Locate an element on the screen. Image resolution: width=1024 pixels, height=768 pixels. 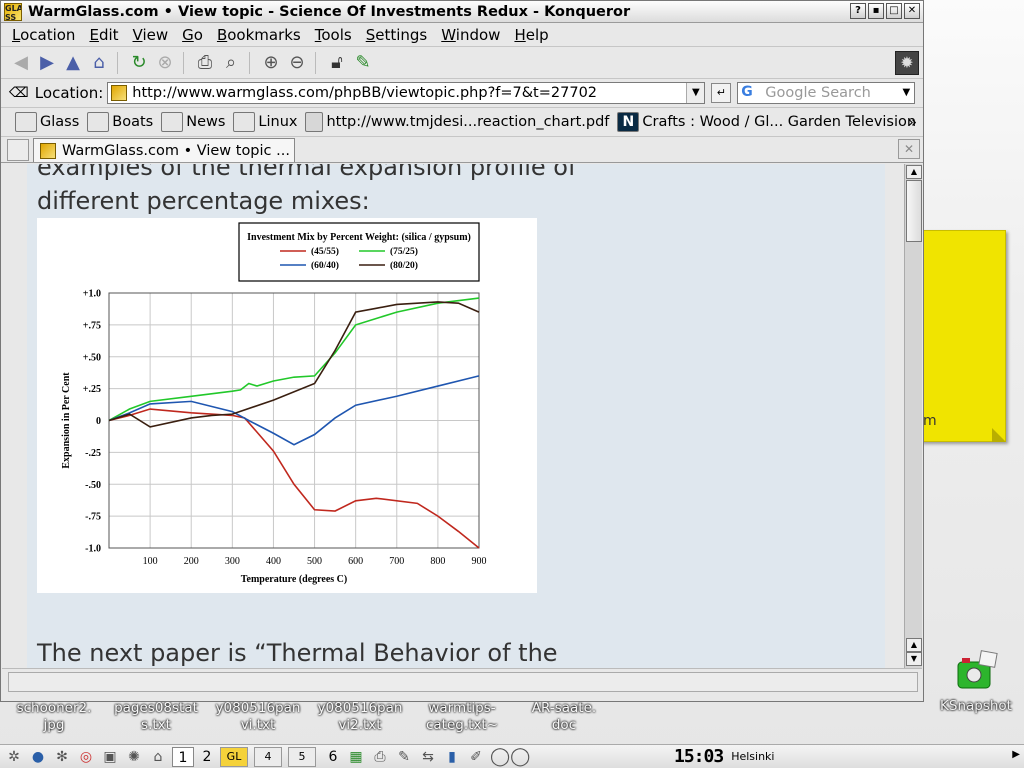
close-button: ✕ is located at coordinates (912, 11).